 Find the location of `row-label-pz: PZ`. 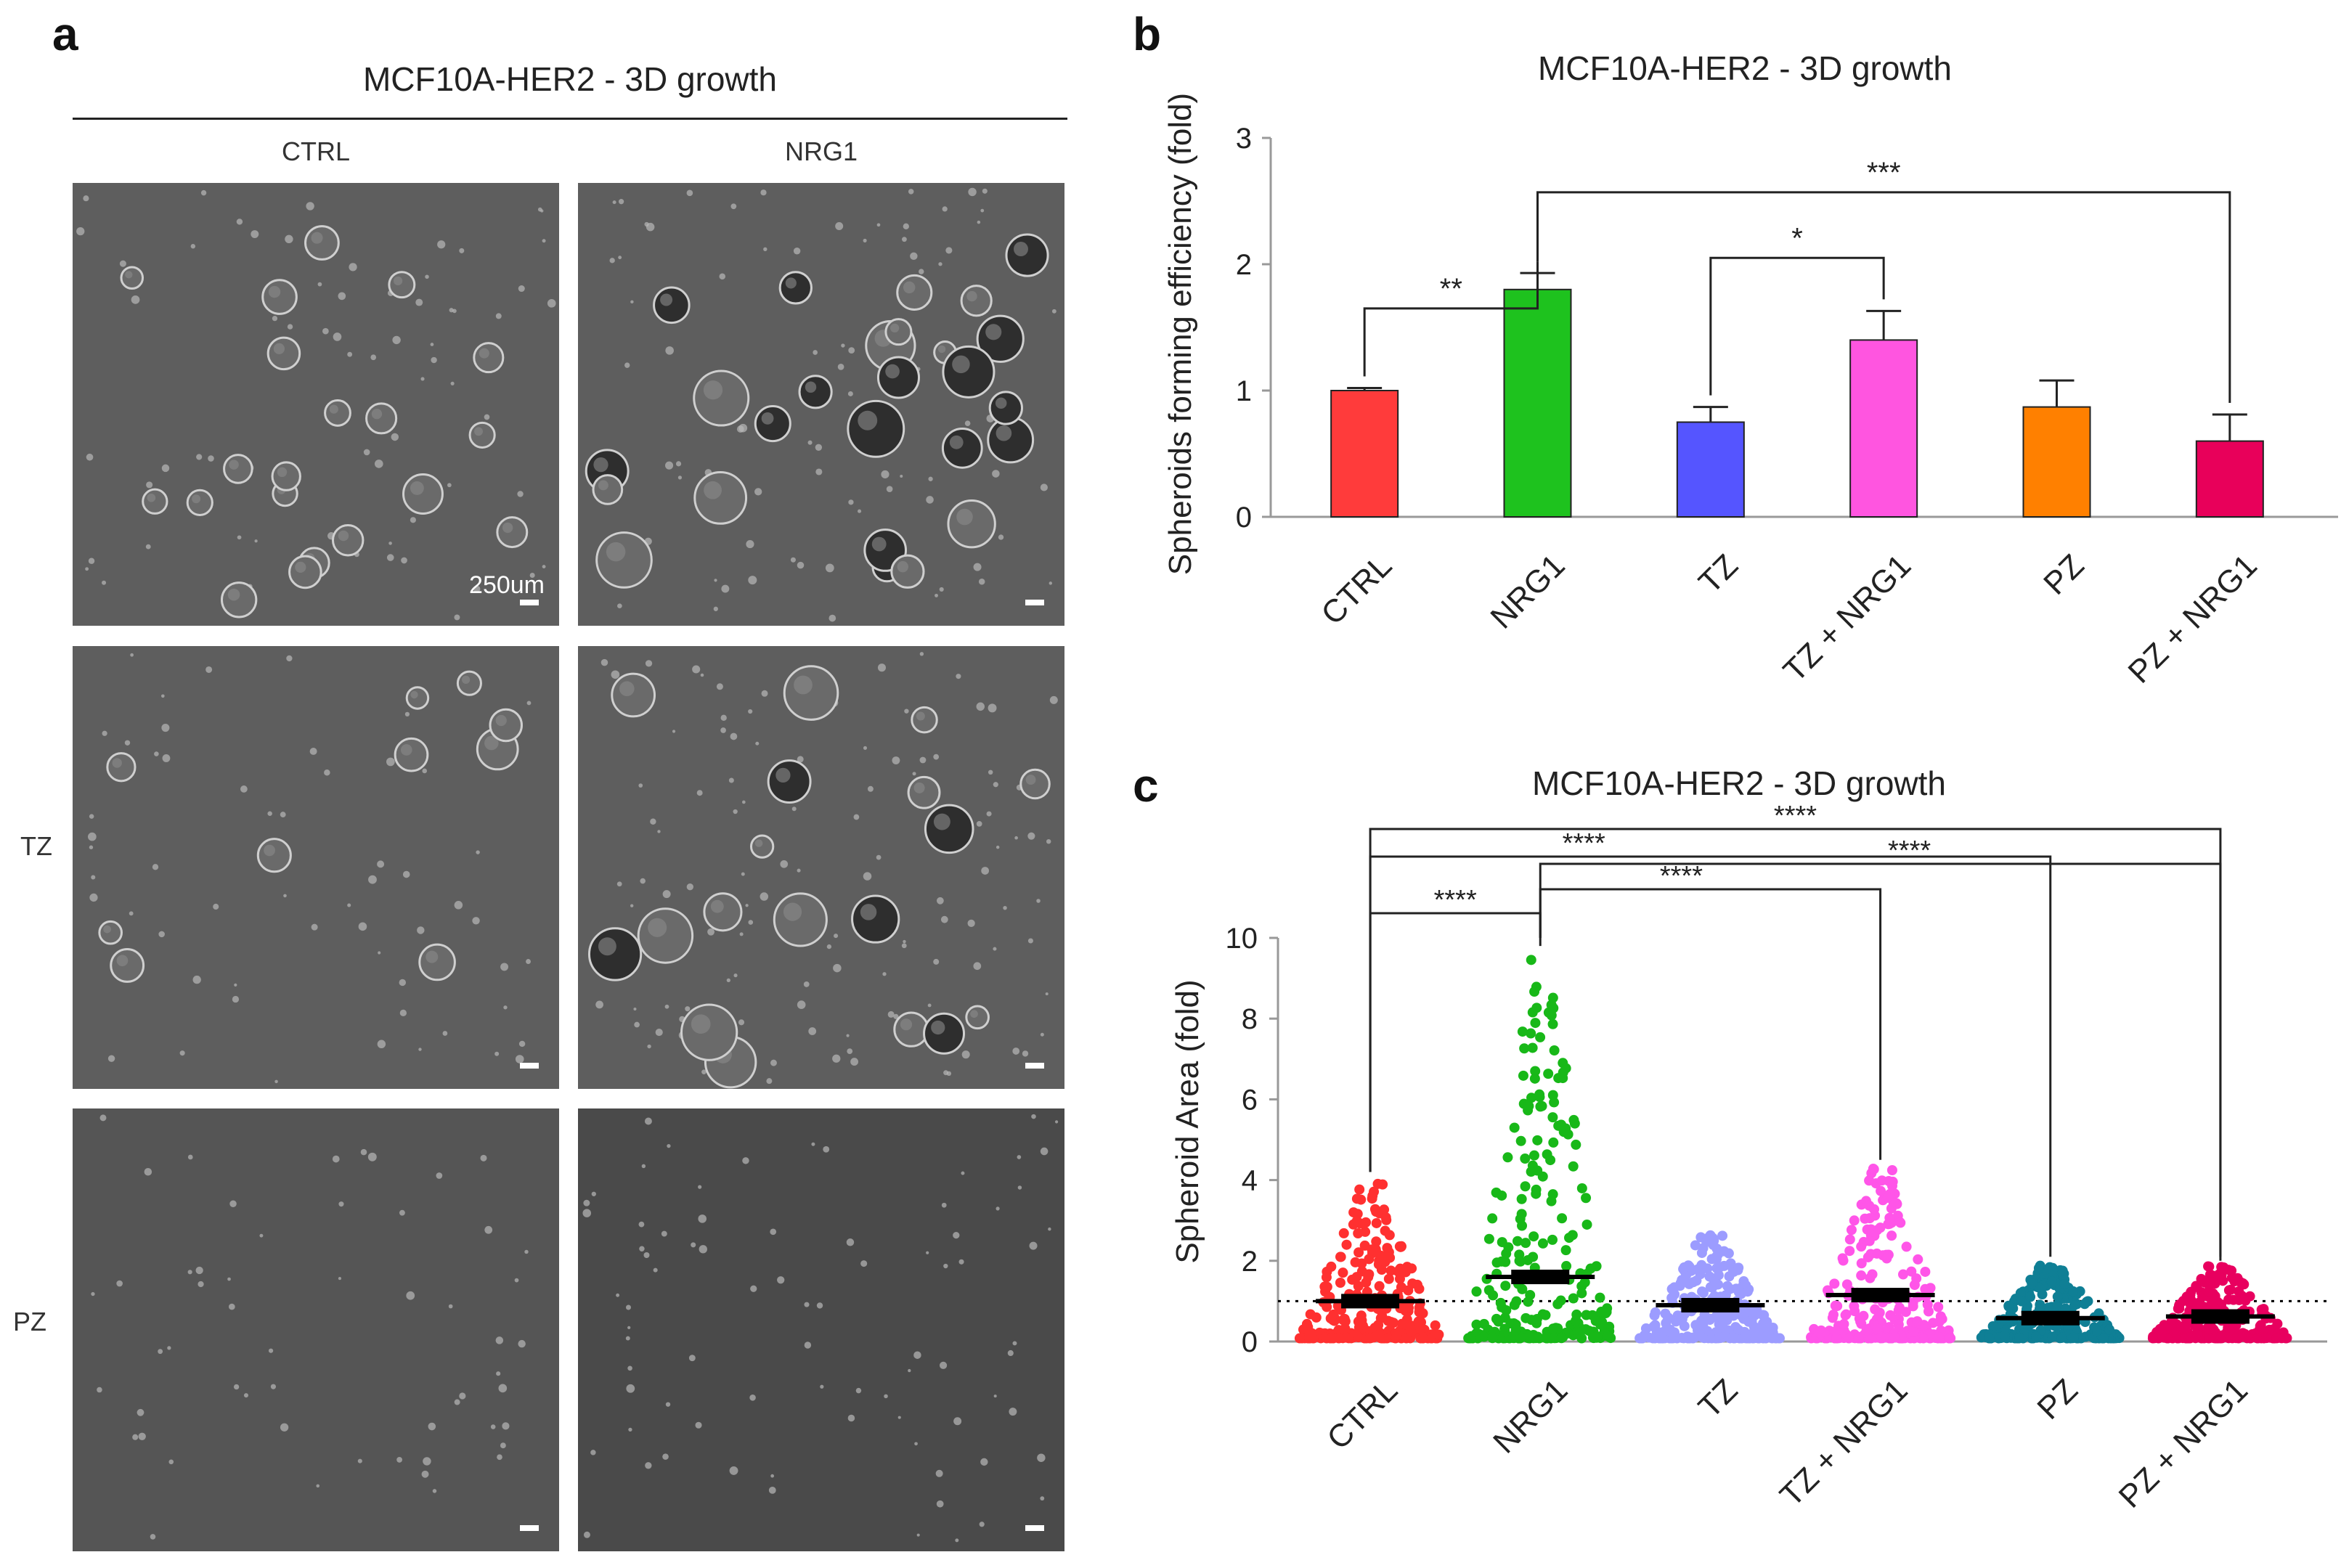

row-label-pz: PZ is located at coordinates (30, 1322).